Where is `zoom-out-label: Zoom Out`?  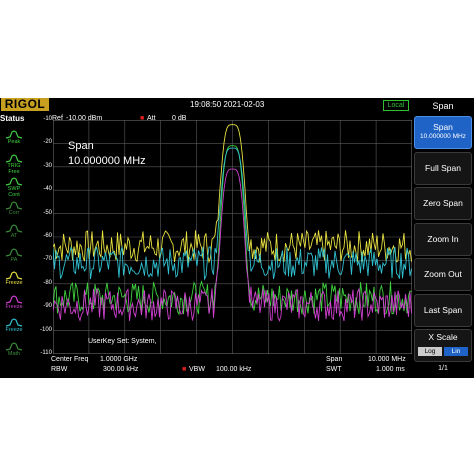
zoom-out-label: Zoom Out is located at coordinates (443, 274).